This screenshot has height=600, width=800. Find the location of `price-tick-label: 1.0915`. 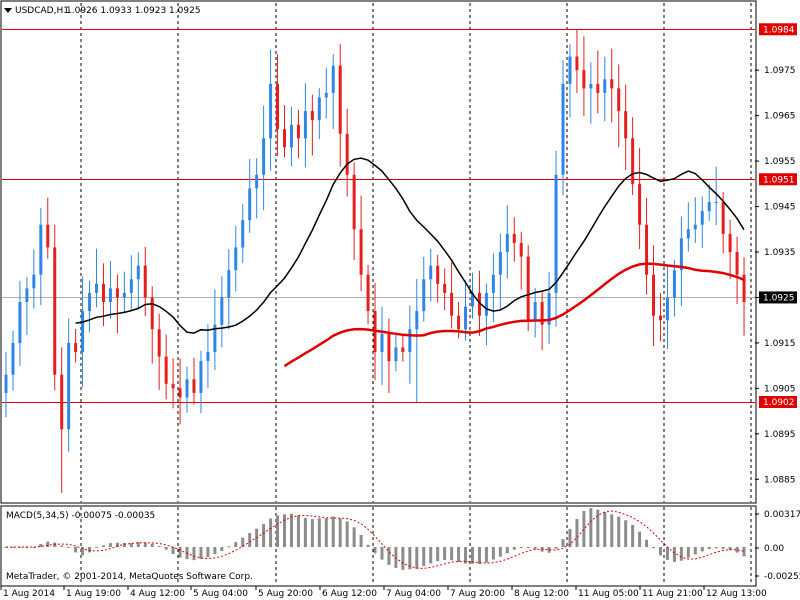

price-tick-label: 1.0915 is located at coordinates (780, 344).